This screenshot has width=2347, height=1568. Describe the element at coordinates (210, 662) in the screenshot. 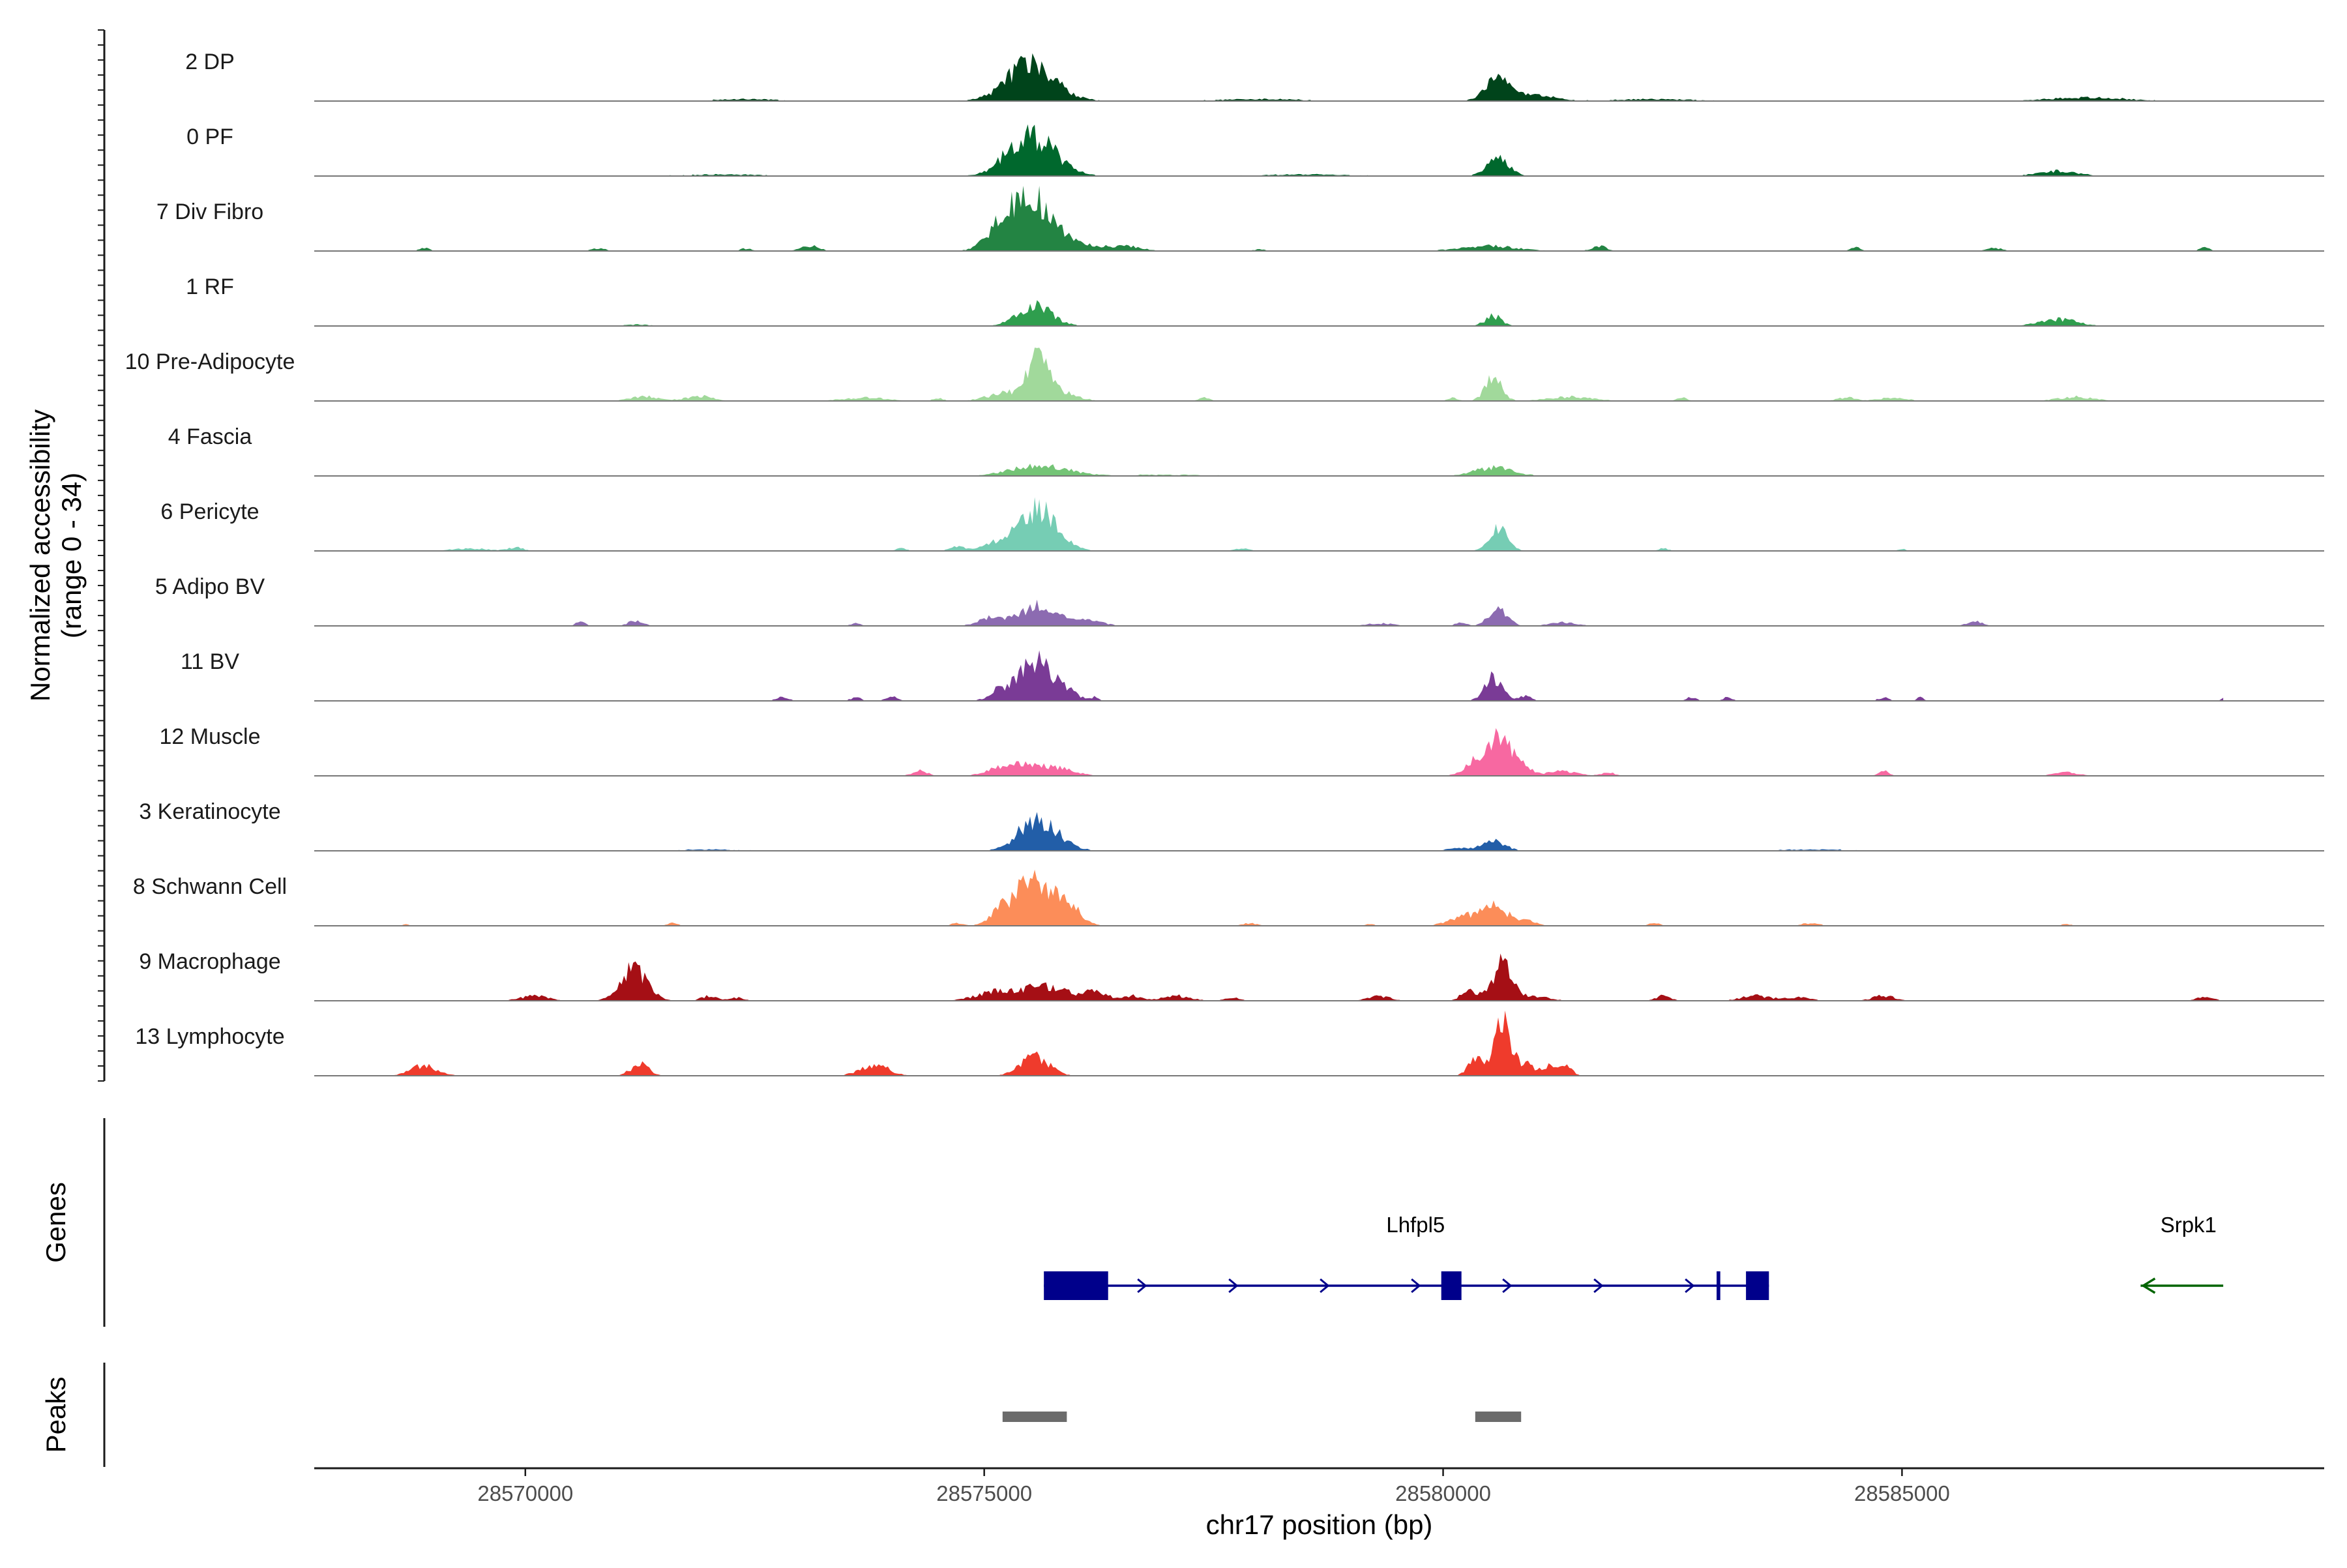

I see `track-label-9: 11 BV` at that location.